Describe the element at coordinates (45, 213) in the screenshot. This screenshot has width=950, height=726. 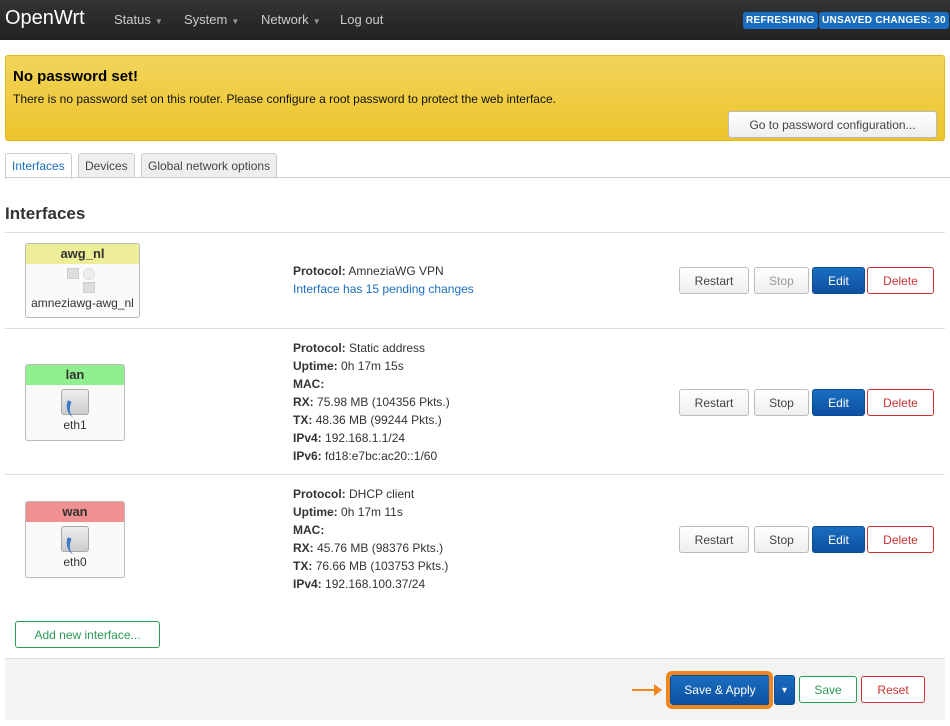
I see `section-heading: Interfaces` at that location.